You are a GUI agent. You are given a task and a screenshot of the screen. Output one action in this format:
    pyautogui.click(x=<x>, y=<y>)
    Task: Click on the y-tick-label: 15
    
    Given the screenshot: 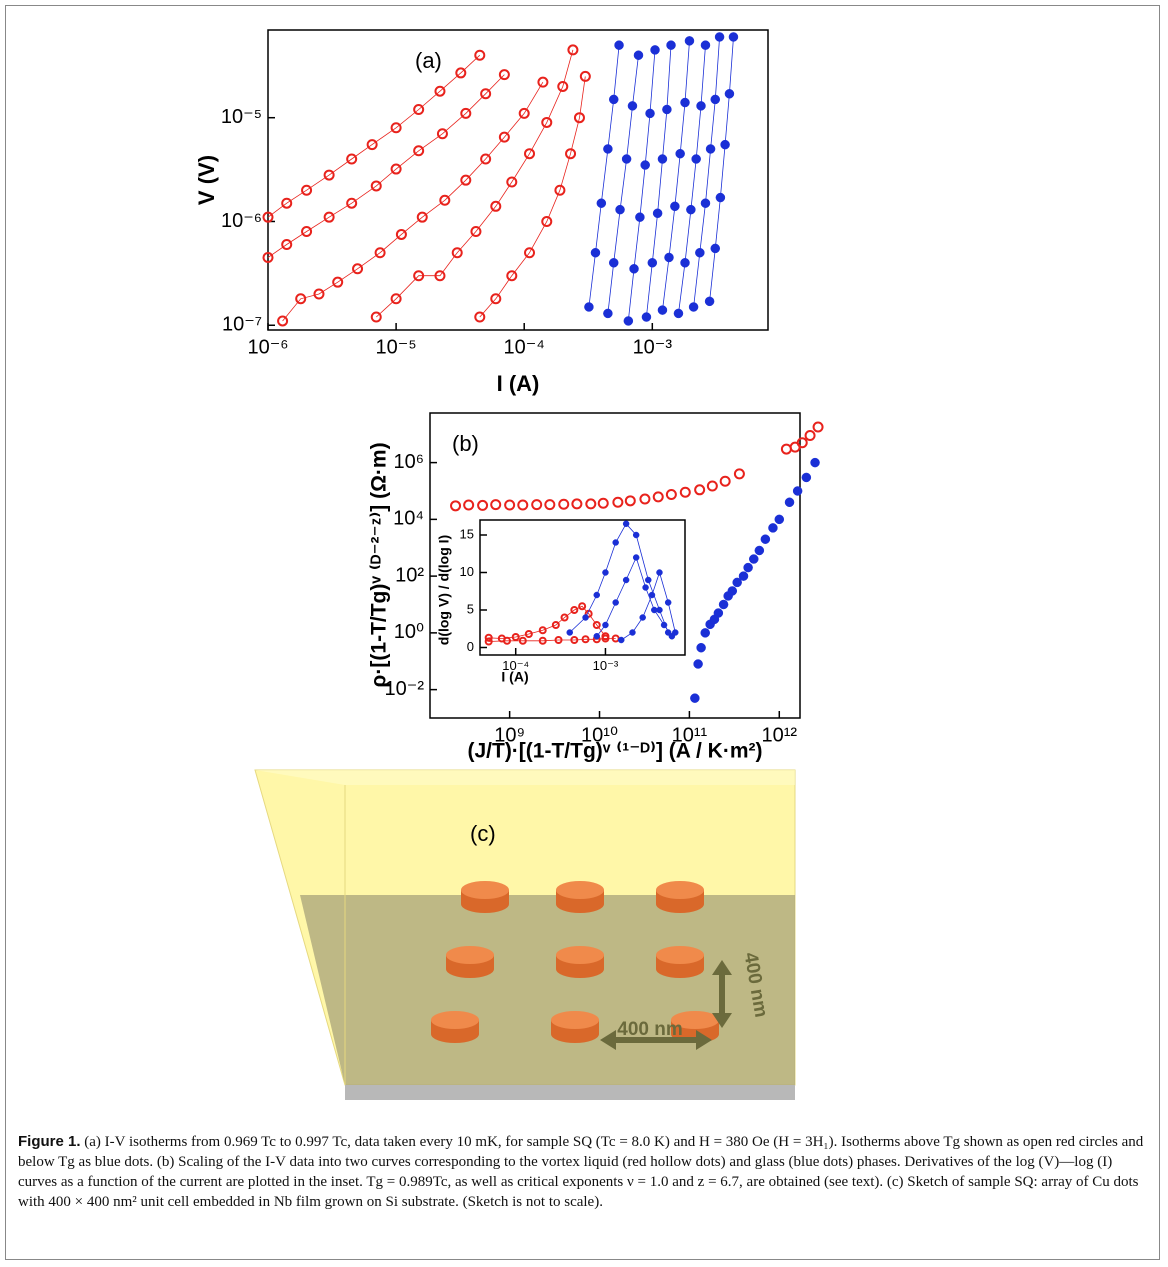 What is the action you would take?
    pyautogui.click(x=467, y=533)
    